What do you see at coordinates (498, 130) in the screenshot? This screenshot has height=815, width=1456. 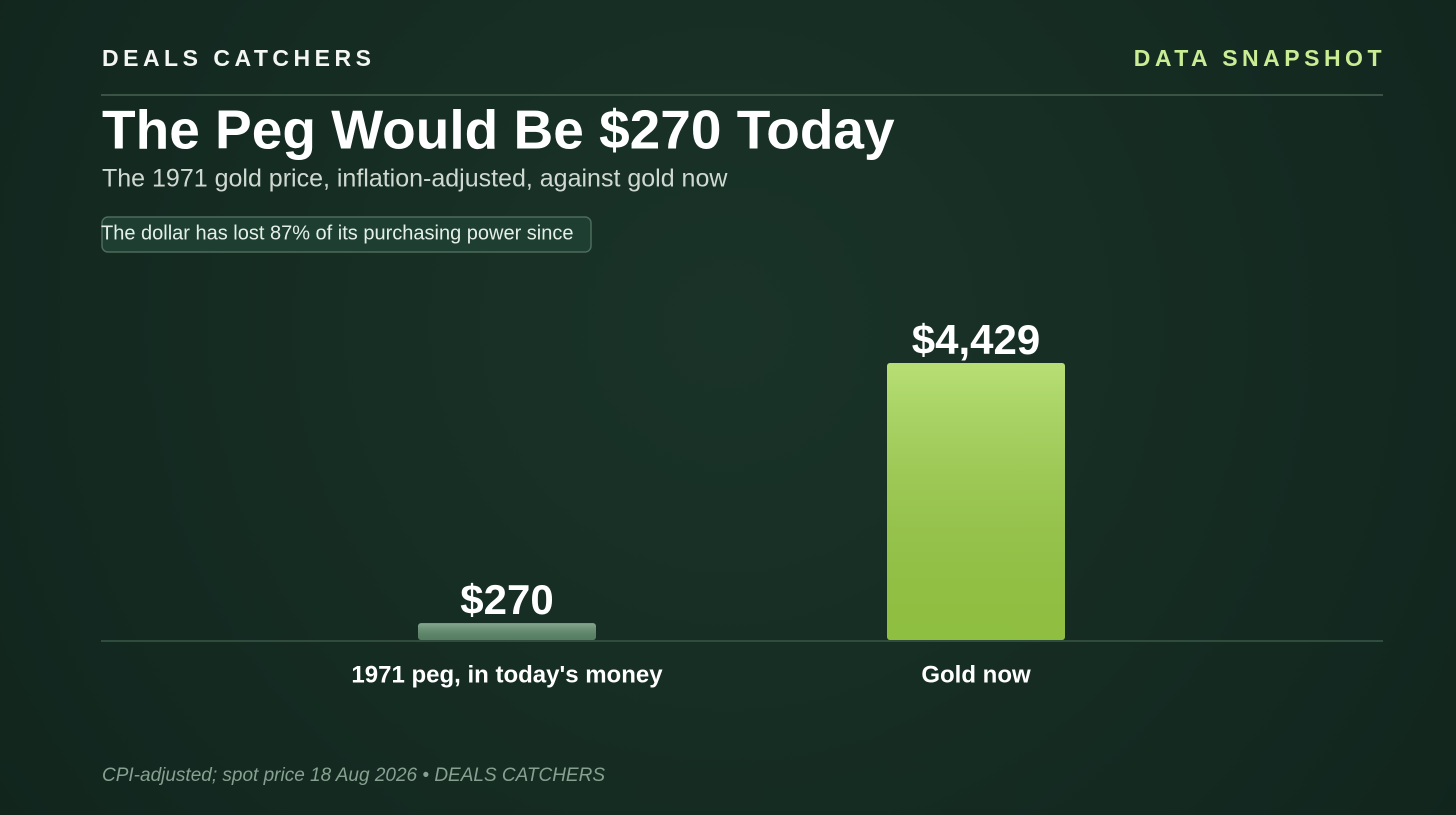 I see `chart-title: The Peg Would Be $270 Today` at bounding box center [498, 130].